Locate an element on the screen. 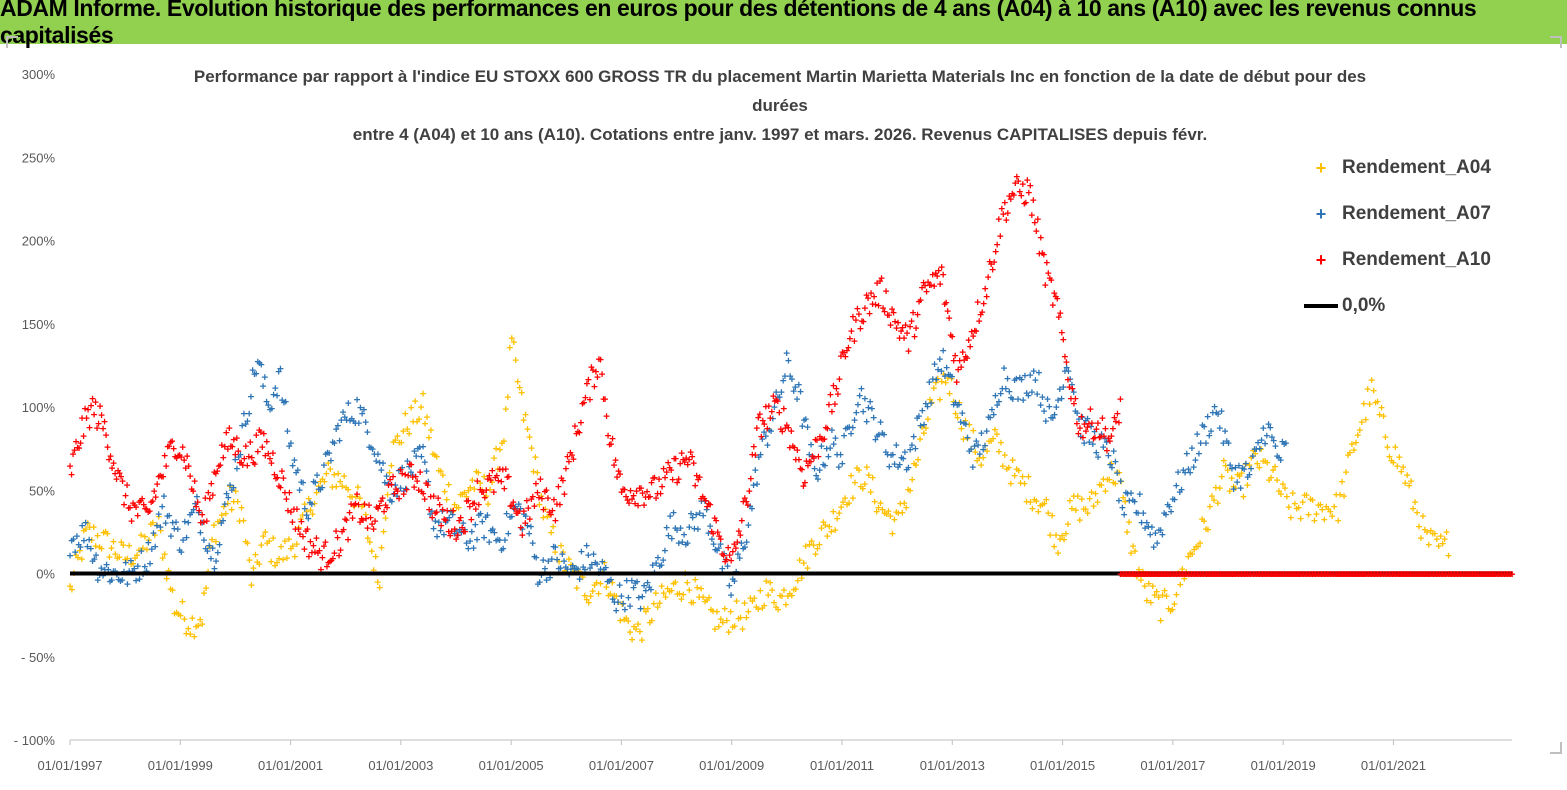 This screenshot has height=790, width=1567. y-tick-label: 150% is located at coordinates (39, 324).